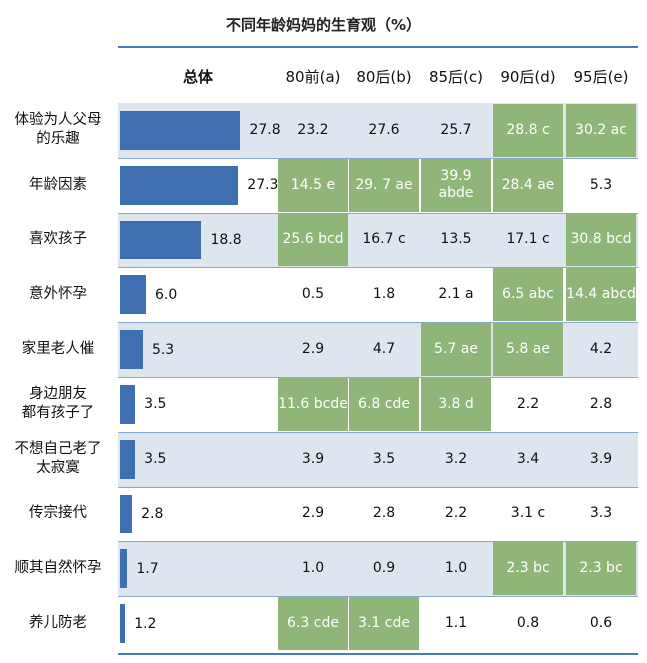 The width and height of the screenshot is (647, 663). I want to click on row-label-line: 的乐趣, so click(58, 139).